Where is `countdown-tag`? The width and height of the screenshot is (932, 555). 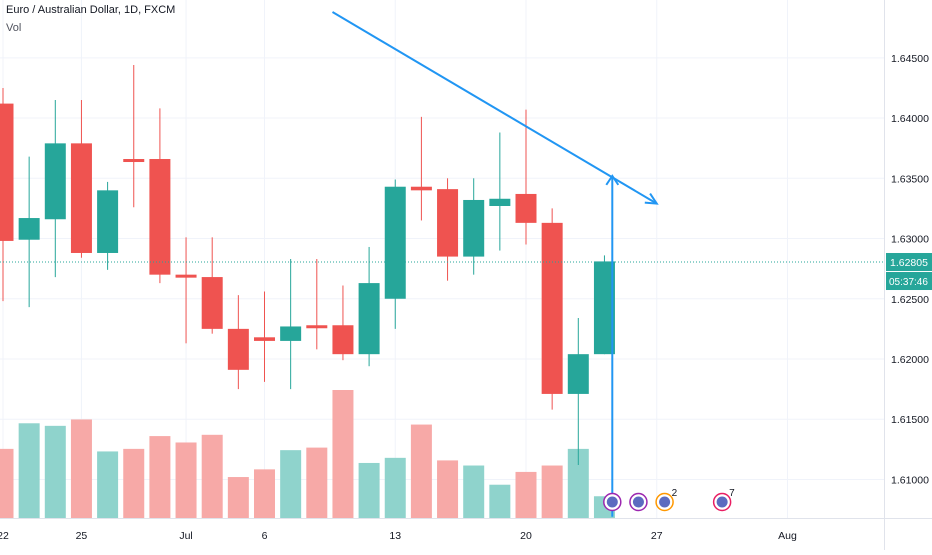 countdown-tag is located at coordinates (909, 281).